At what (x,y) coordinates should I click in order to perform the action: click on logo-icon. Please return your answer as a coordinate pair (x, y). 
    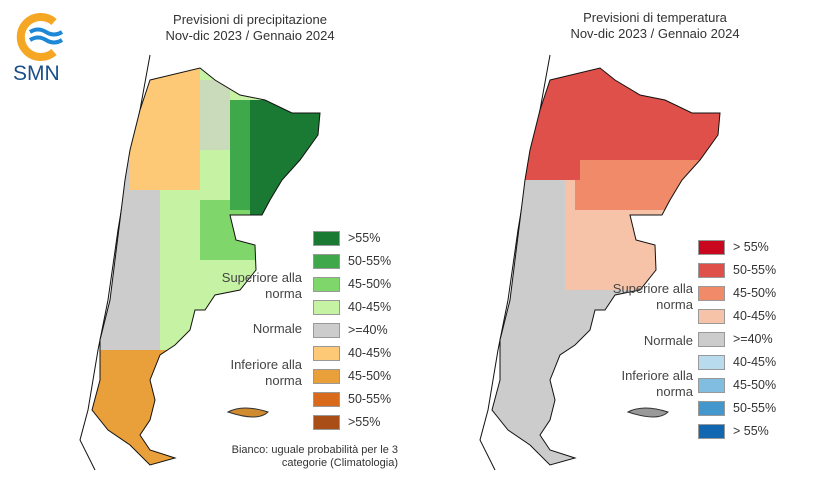
    Looking at the image, I should click on (40, 37).